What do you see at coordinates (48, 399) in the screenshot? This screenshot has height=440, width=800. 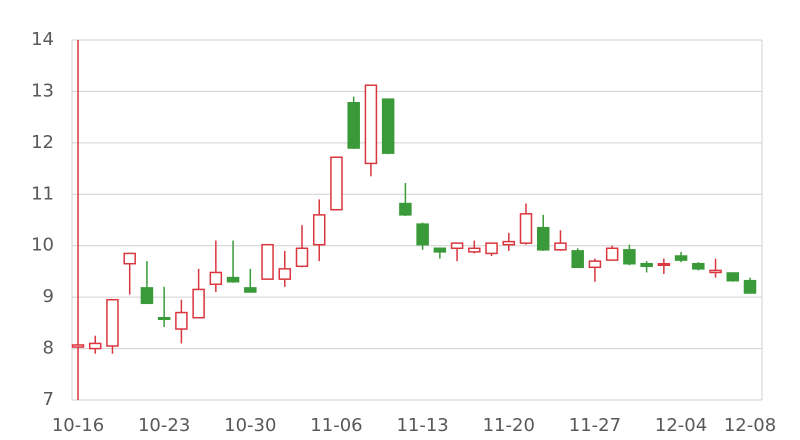 I see `y-tick-label: 7` at bounding box center [48, 399].